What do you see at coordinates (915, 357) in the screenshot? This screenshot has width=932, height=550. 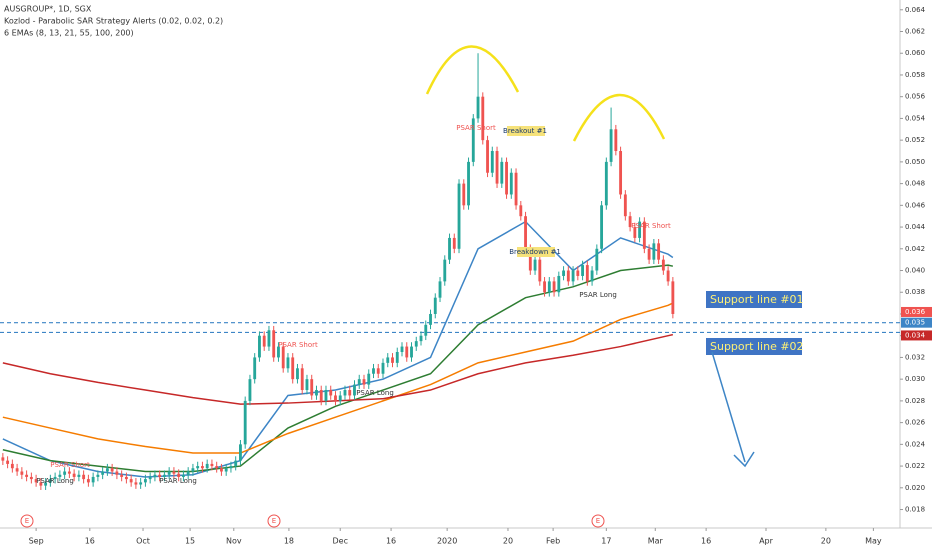 I see `y-tick-label: 0.032` at bounding box center [915, 357].